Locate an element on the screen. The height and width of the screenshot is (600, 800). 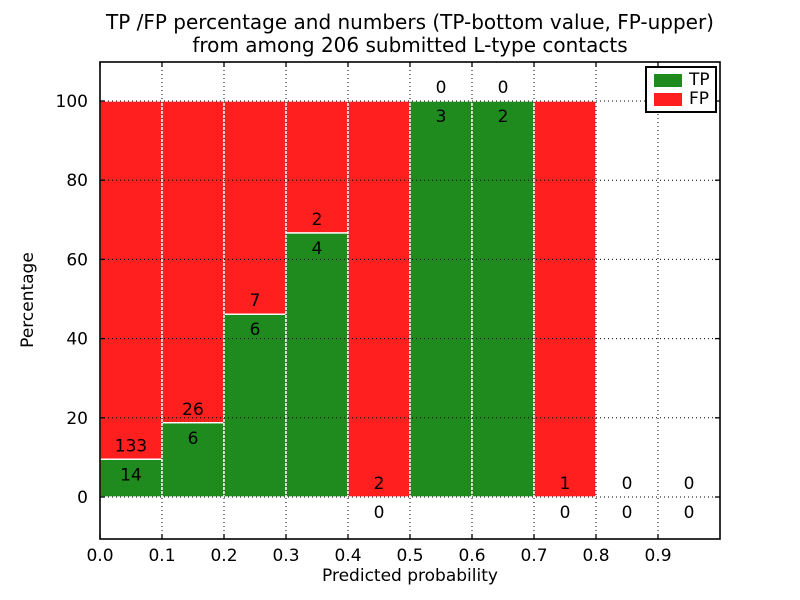
tp-count-label-bin-3: 4 is located at coordinates (317, 249).